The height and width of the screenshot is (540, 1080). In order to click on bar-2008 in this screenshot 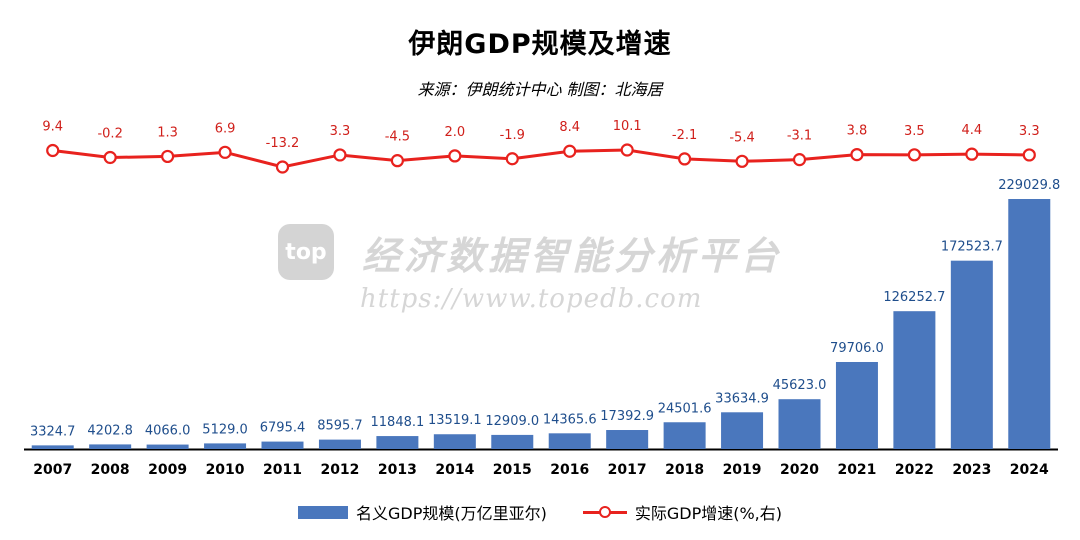, I will do `click(110, 446)`.